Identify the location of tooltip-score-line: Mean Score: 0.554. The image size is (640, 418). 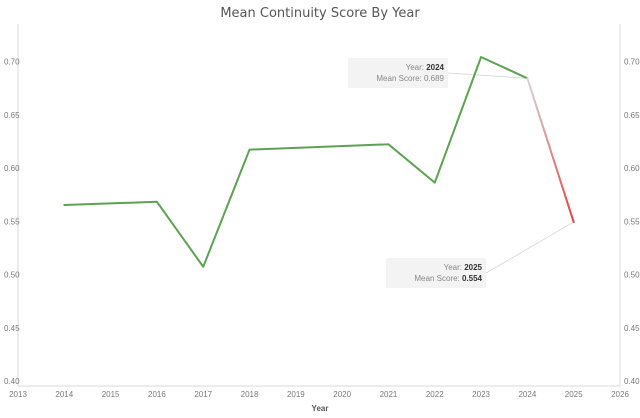
(448, 278).